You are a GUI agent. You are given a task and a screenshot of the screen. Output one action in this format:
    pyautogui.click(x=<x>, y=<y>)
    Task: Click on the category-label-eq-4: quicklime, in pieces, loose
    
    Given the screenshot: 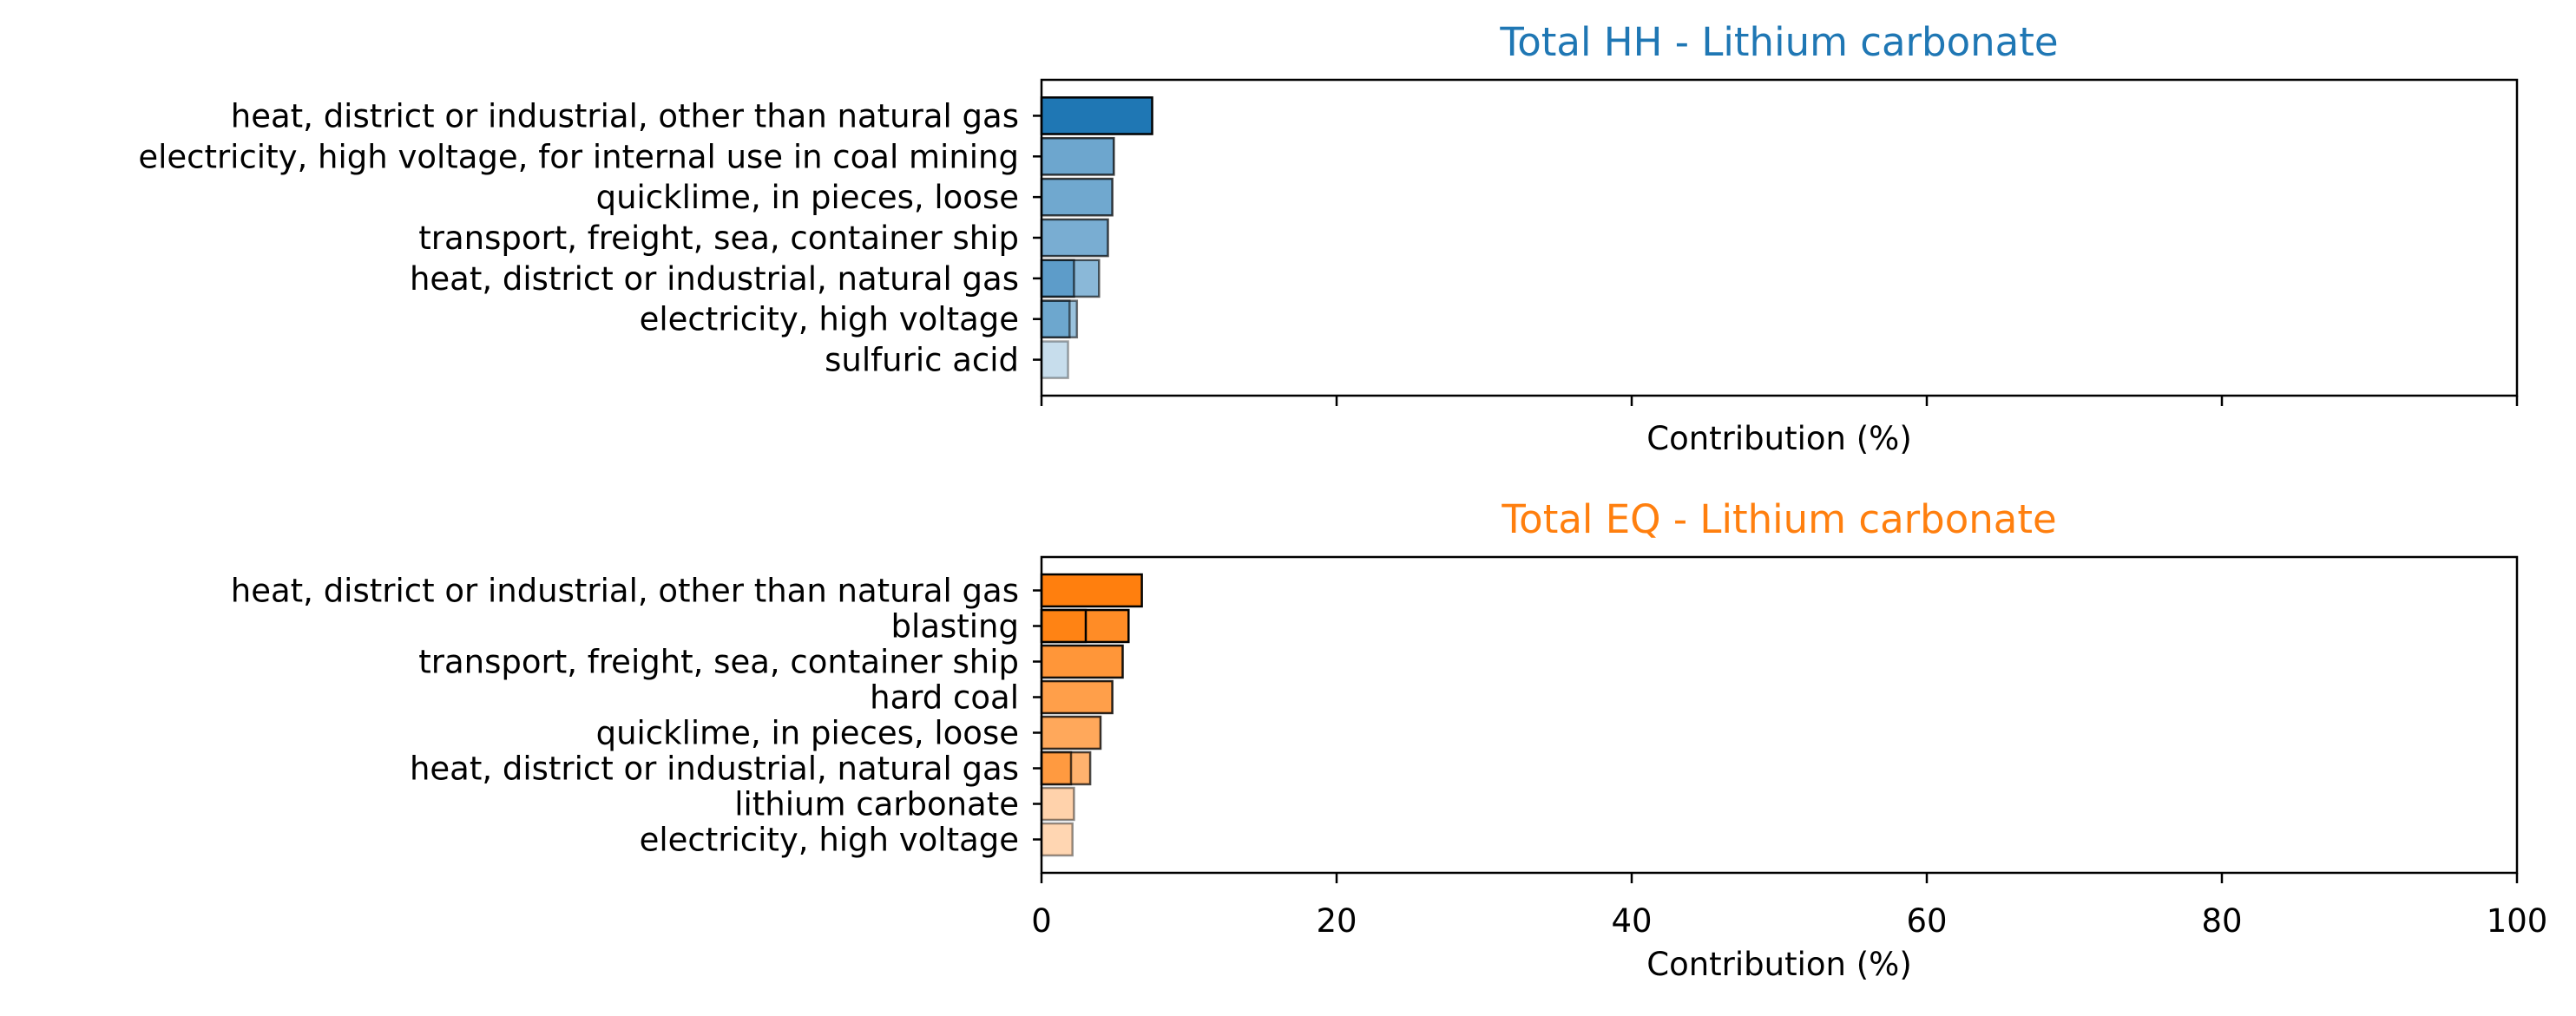 What is the action you would take?
    pyautogui.click(x=808, y=733)
    